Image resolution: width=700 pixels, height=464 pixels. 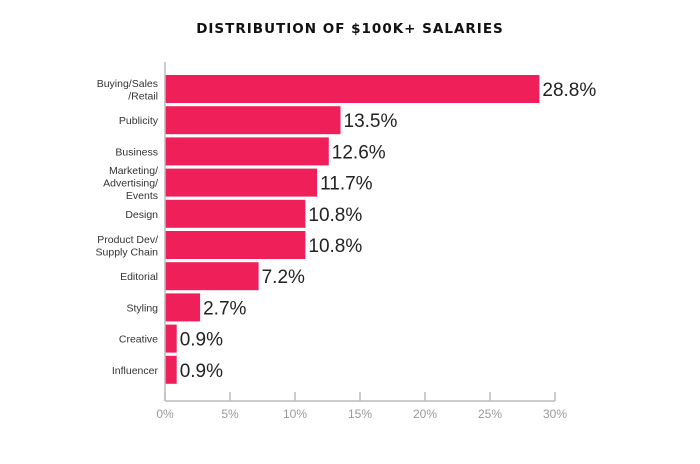 I want to click on x-tick-label: 30%, so click(x=555, y=414).